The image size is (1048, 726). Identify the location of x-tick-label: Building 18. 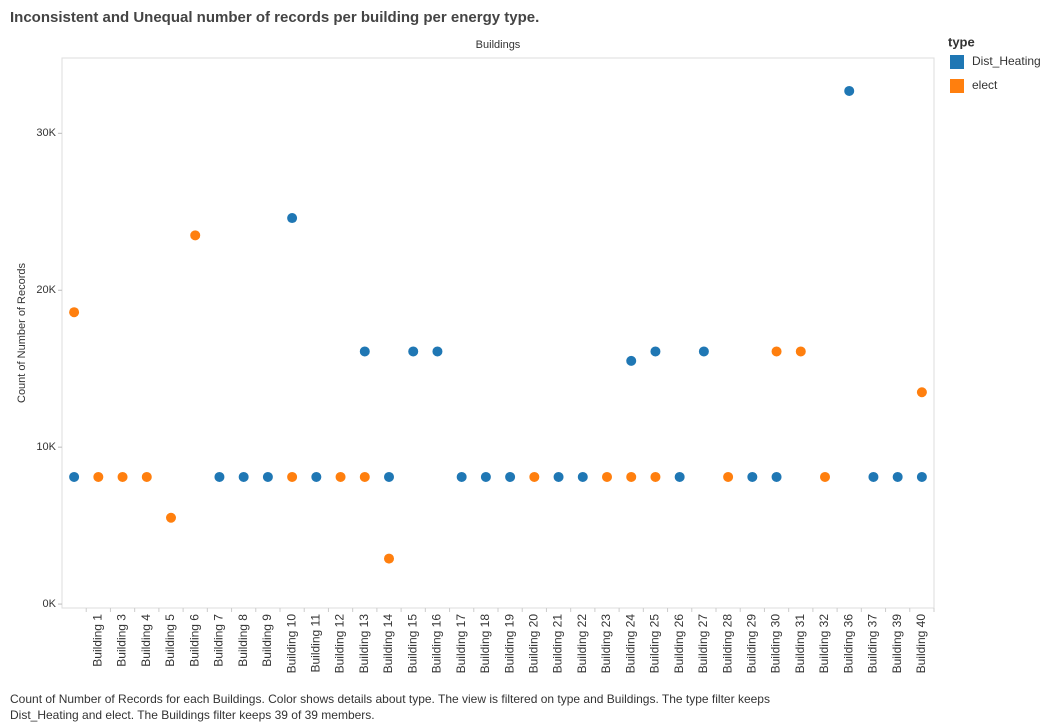
(485, 644).